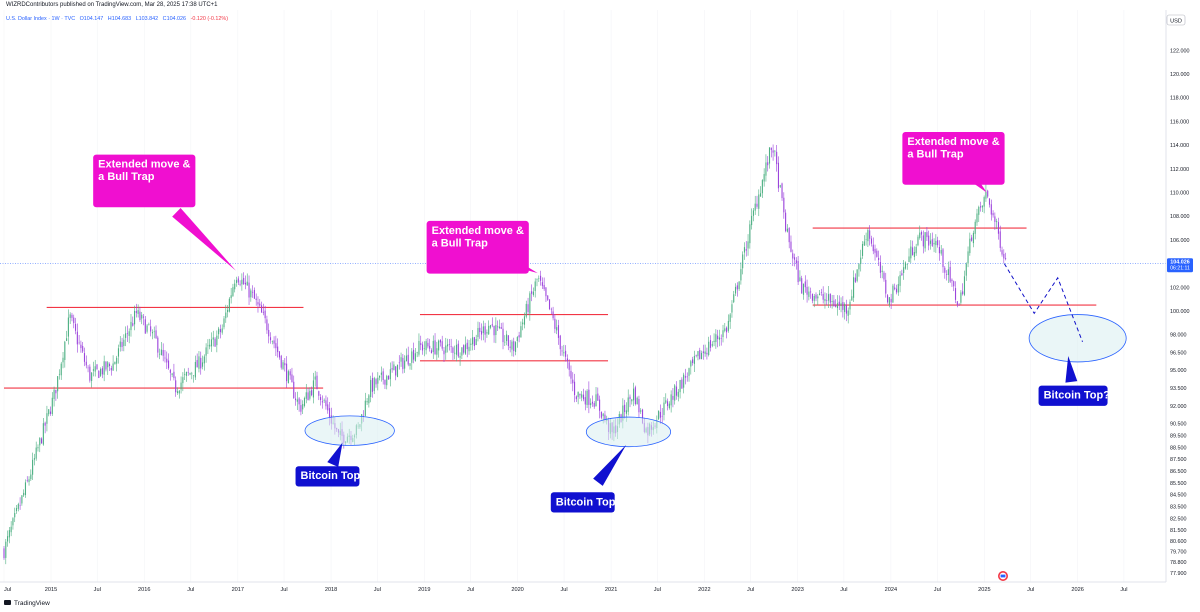  Describe the element at coordinates (27, 603) in the screenshot. I see `tradingview-logo: TradingView` at that location.